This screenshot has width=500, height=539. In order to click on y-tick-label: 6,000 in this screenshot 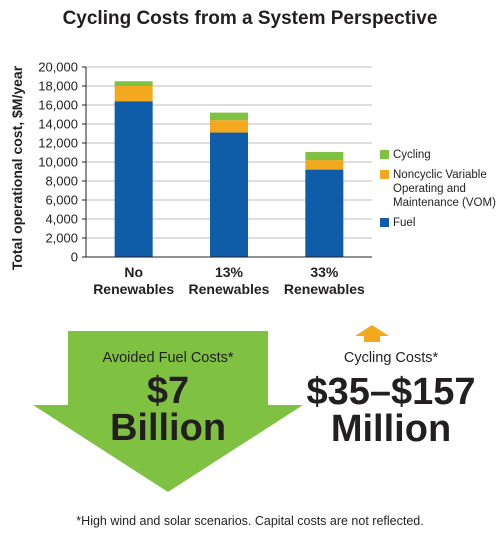, I will do `click(61, 200)`.